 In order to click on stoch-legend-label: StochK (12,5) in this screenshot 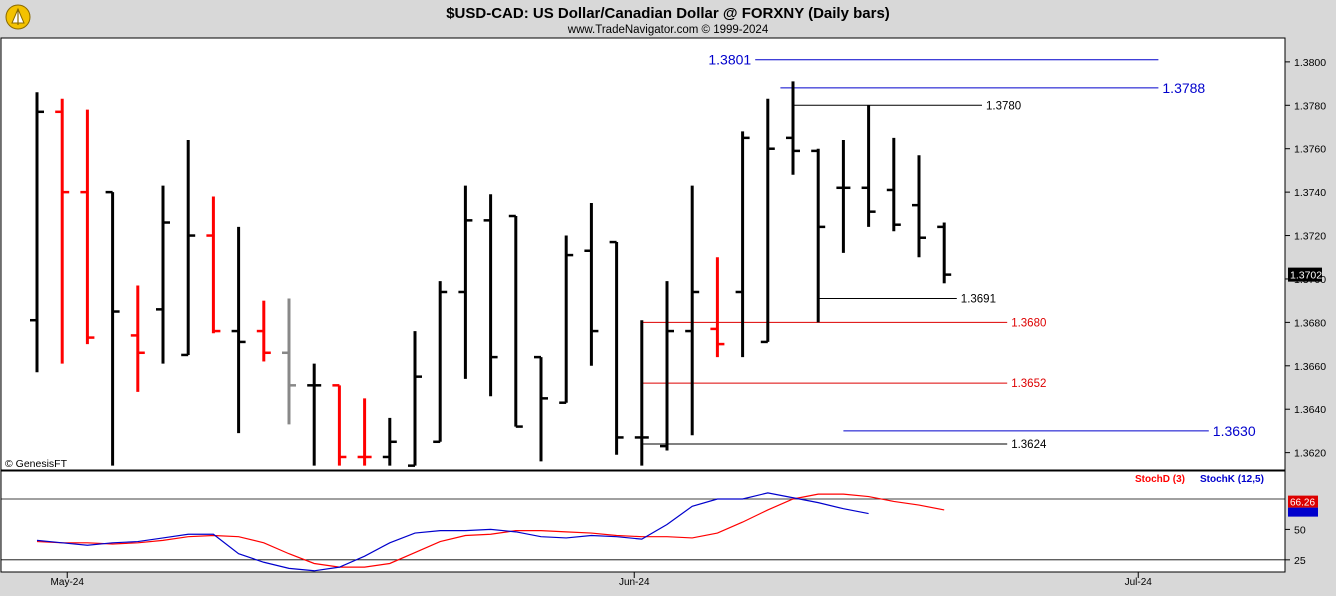, I will do `click(1232, 479)`.